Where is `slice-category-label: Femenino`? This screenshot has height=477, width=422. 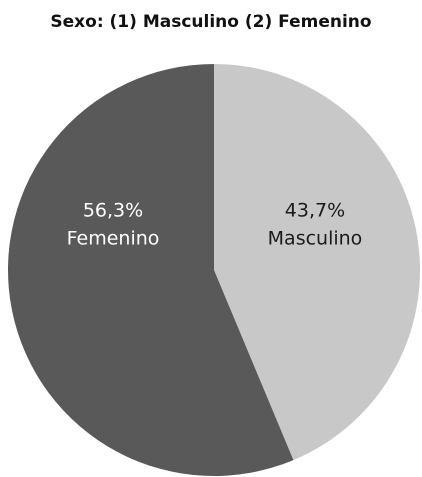 slice-category-label: Femenino is located at coordinates (113, 239).